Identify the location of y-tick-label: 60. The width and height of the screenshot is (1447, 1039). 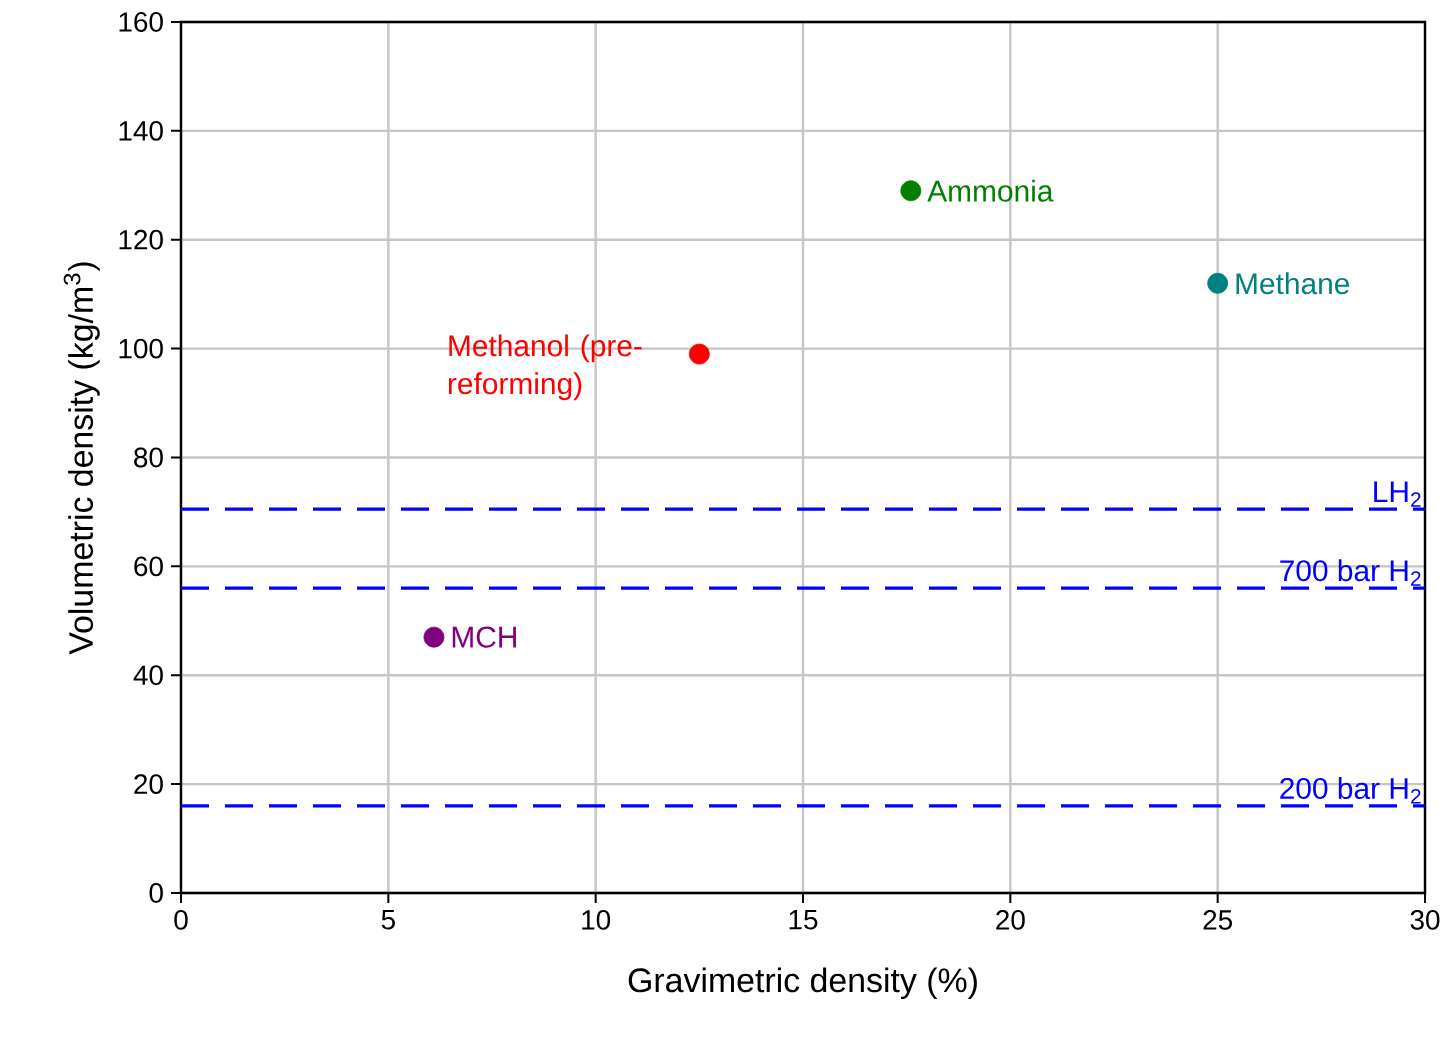
(148, 566).